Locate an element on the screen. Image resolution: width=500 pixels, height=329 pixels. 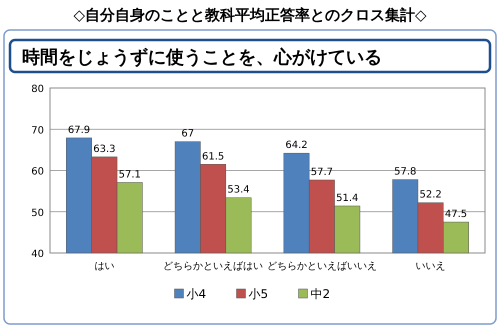
data-label: 67 is located at coordinates (187, 134).